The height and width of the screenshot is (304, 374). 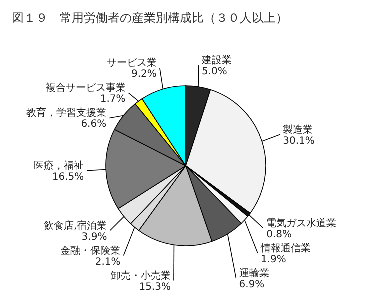 I want to click on slice-label: 医療，福祉, so click(x=59, y=166).